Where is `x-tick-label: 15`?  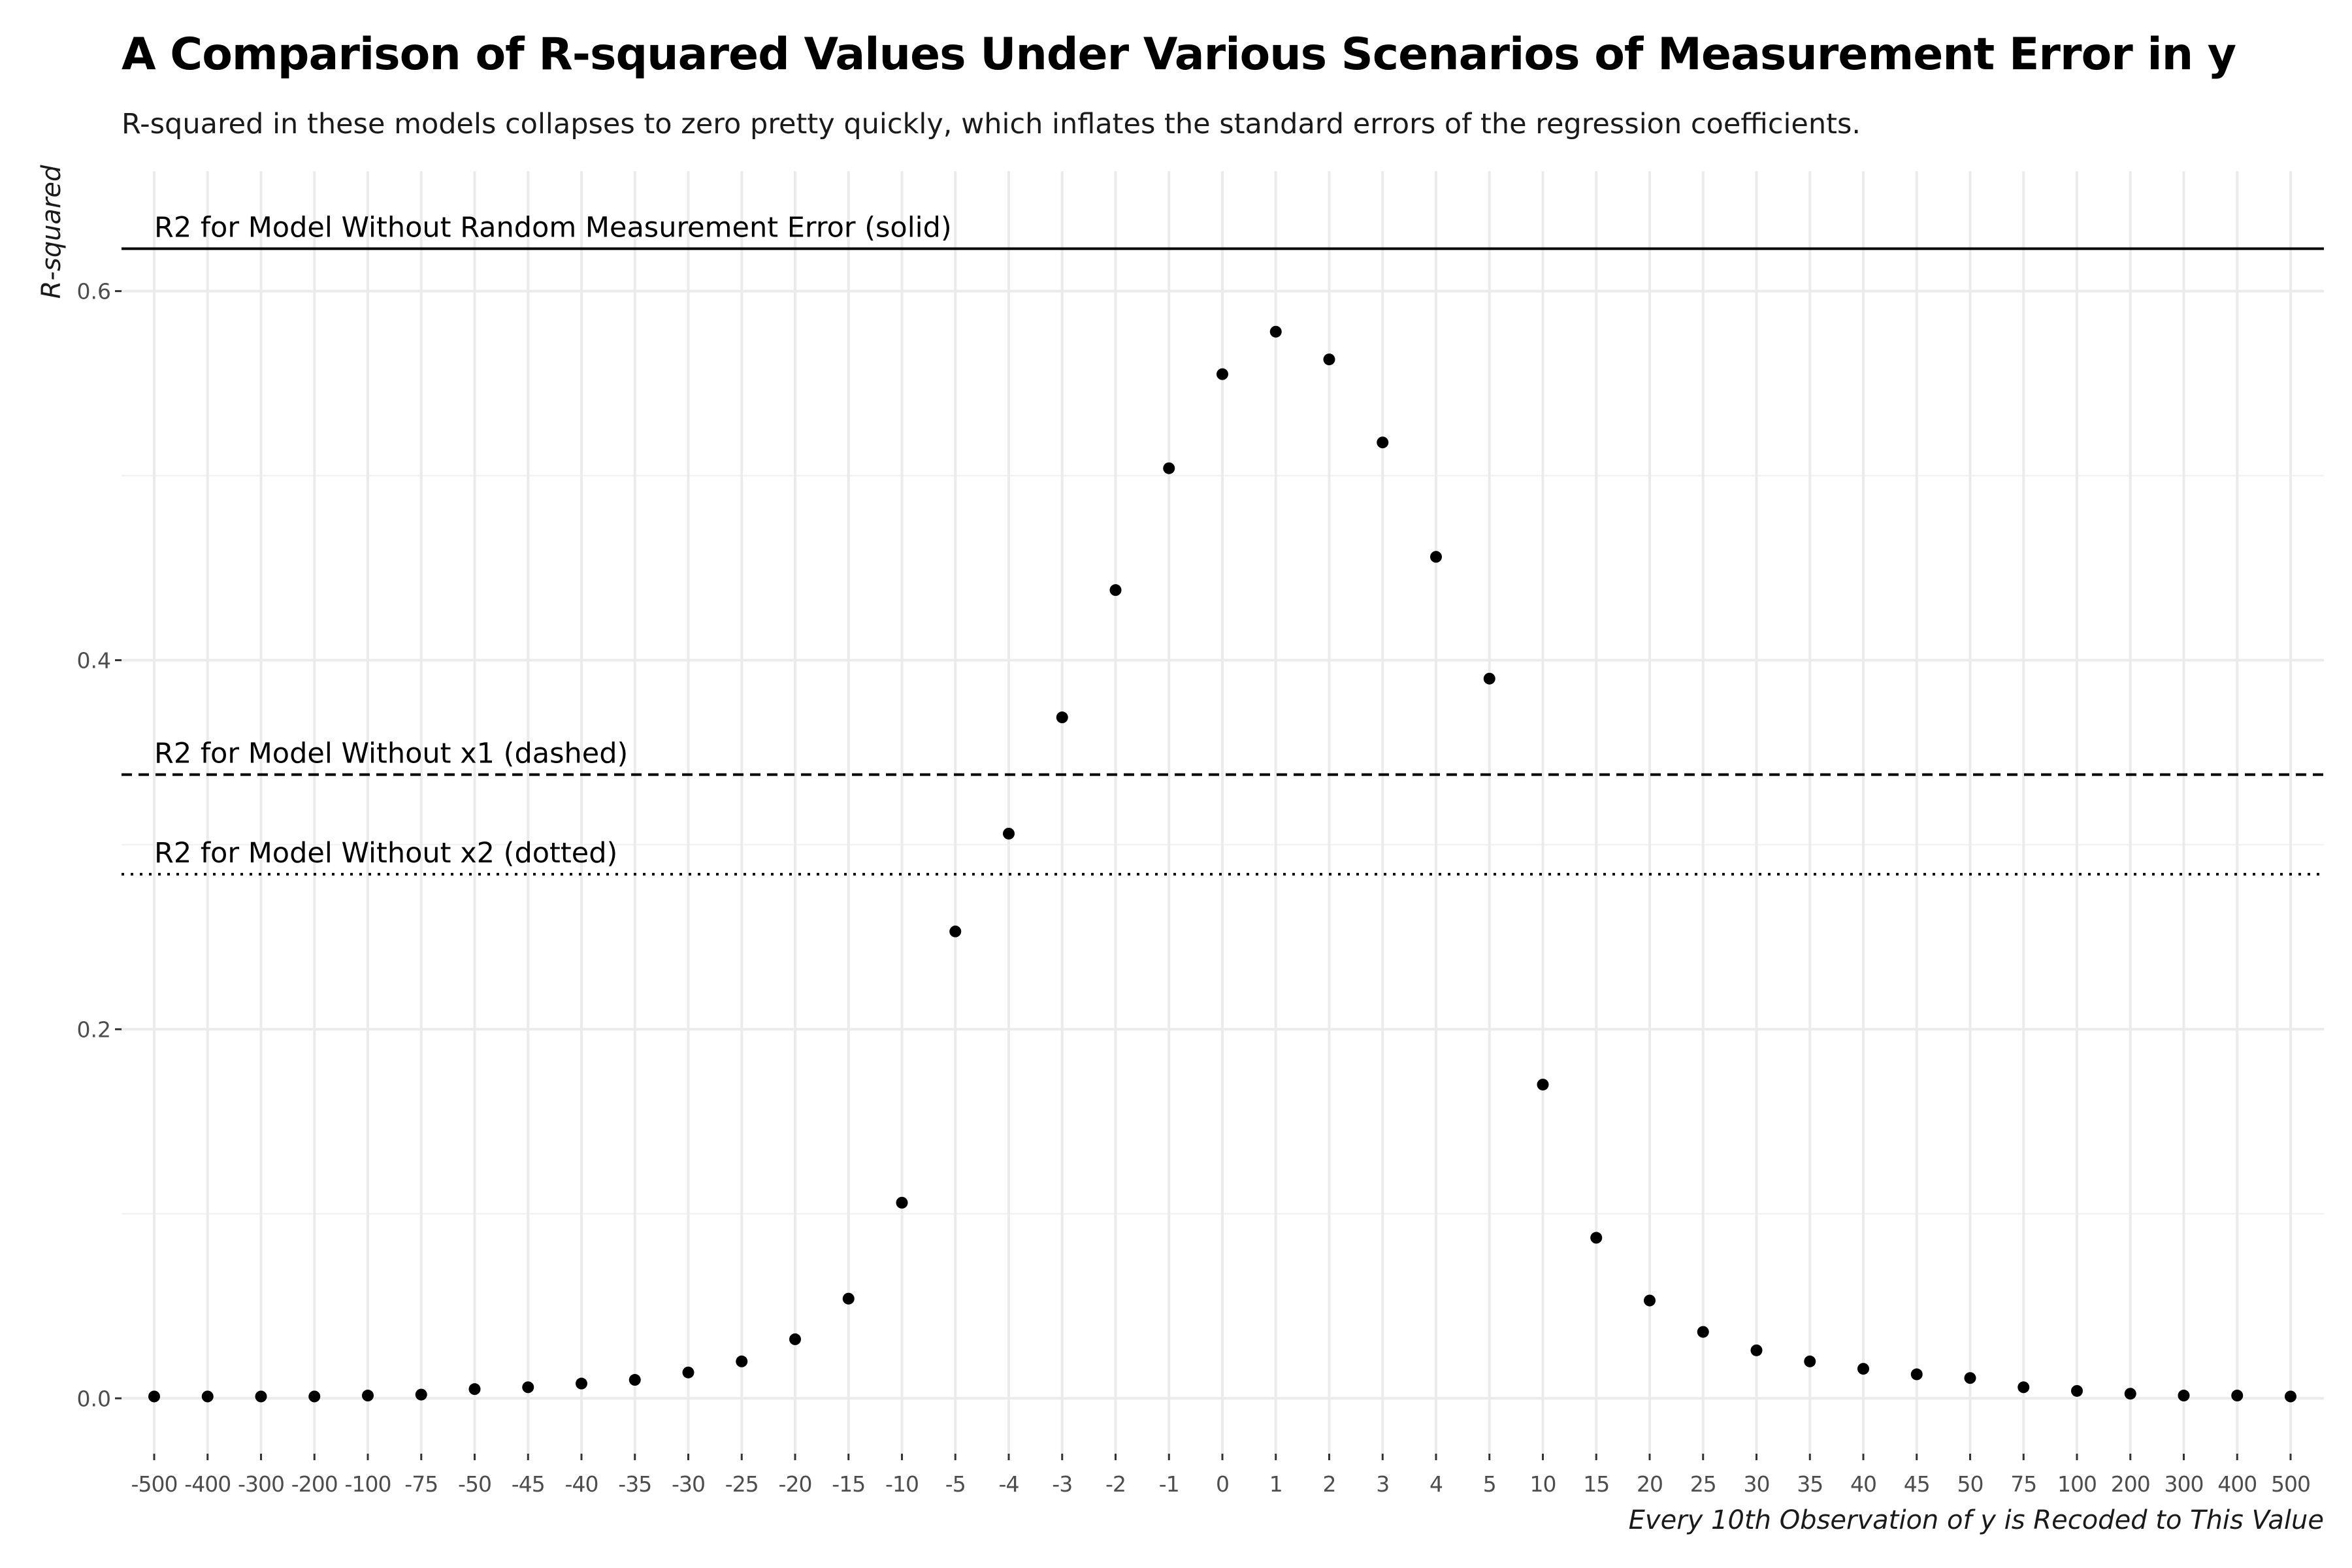 x-tick-label: 15 is located at coordinates (1596, 1484).